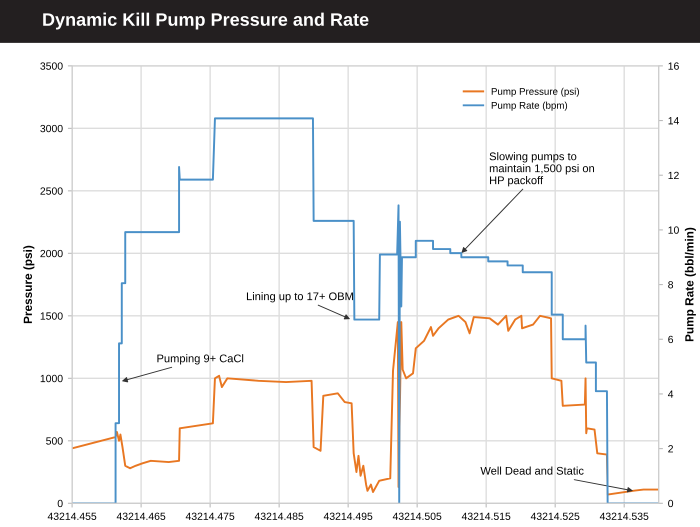 Image resolution: width=700 pixels, height=527 pixels. What do you see at coordinates (671, 504) in the screenshot?
I see `y2-tick-label: 0` at bounding box center [671, 504].